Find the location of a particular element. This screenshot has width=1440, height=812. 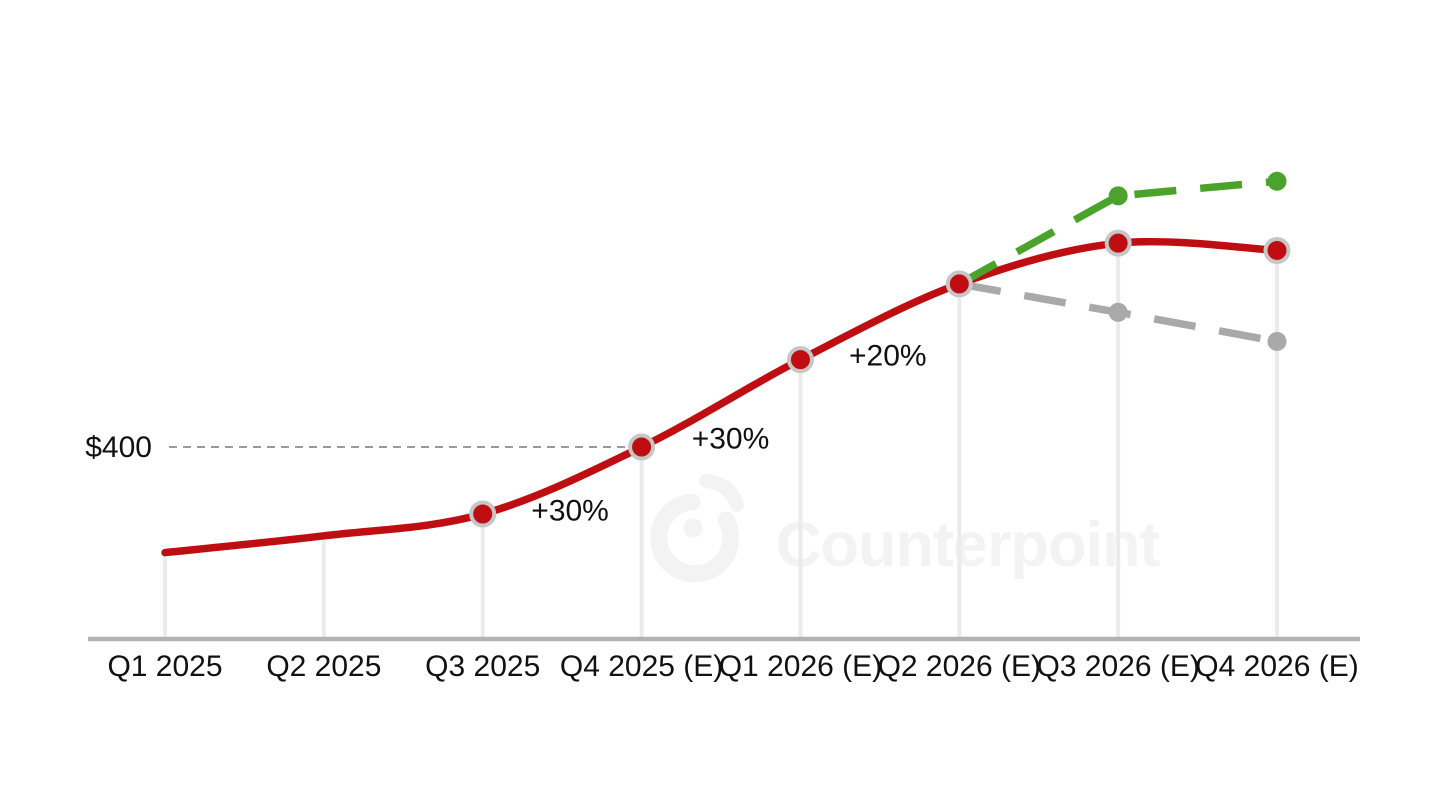

counterpoint-logo-icon is located at coordinates (697, 528).